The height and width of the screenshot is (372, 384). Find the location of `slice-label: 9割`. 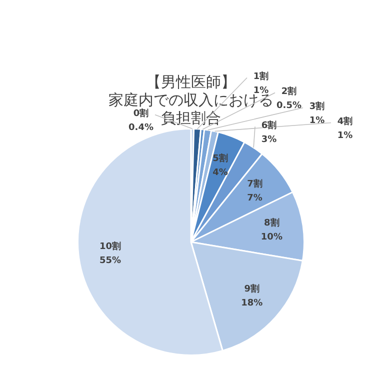

slice-label: 9割 is located at coordinates (252, 289).